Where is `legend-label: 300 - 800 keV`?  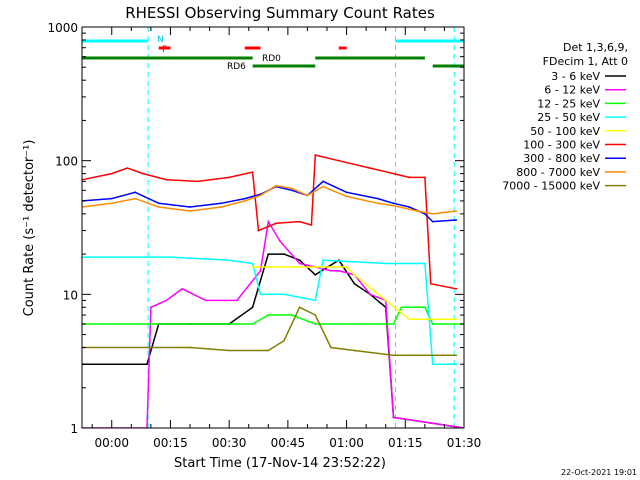 legend-label: 300 - 800 keV is located at coordinates (561, 158).